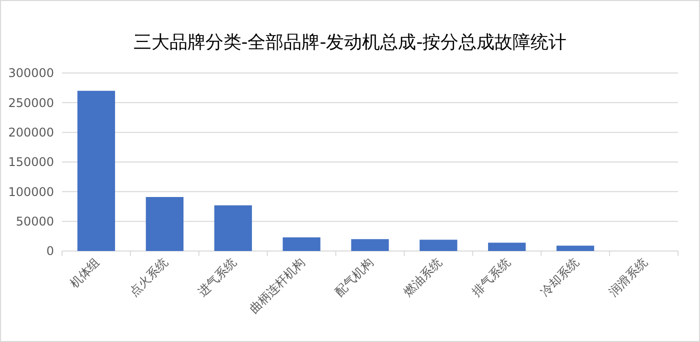 This screenshot has width=700, height=342. I want to click on y-tick-label: 300000, so click(31, 73).